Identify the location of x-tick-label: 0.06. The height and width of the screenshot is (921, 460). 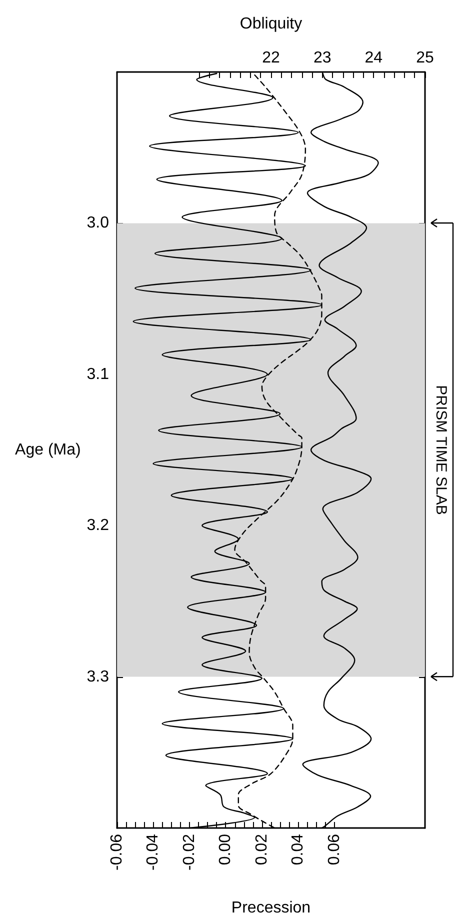
(334, 850).